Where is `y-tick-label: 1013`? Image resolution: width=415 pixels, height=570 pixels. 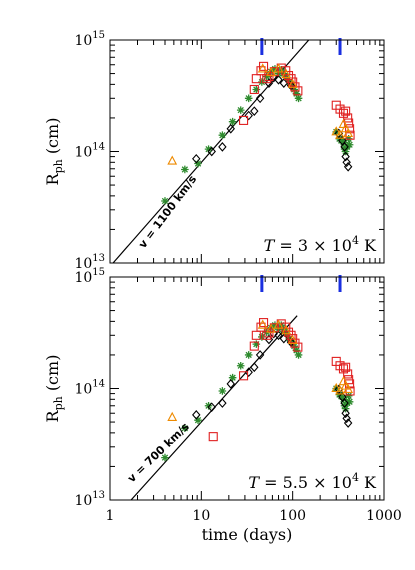
y-tick-label: 1013 is located at coordinates (89, 499).